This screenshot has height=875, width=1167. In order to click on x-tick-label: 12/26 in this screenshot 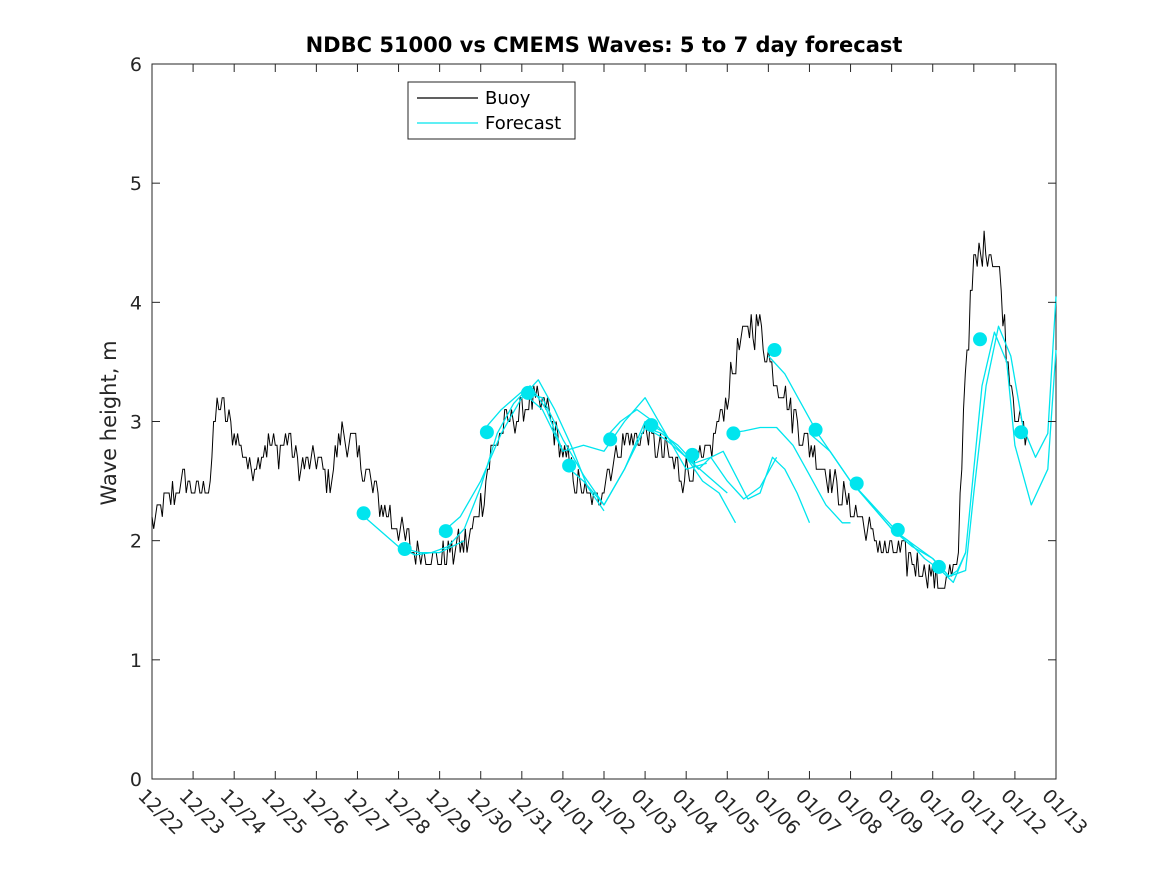, I will do `click(325, 812)`.